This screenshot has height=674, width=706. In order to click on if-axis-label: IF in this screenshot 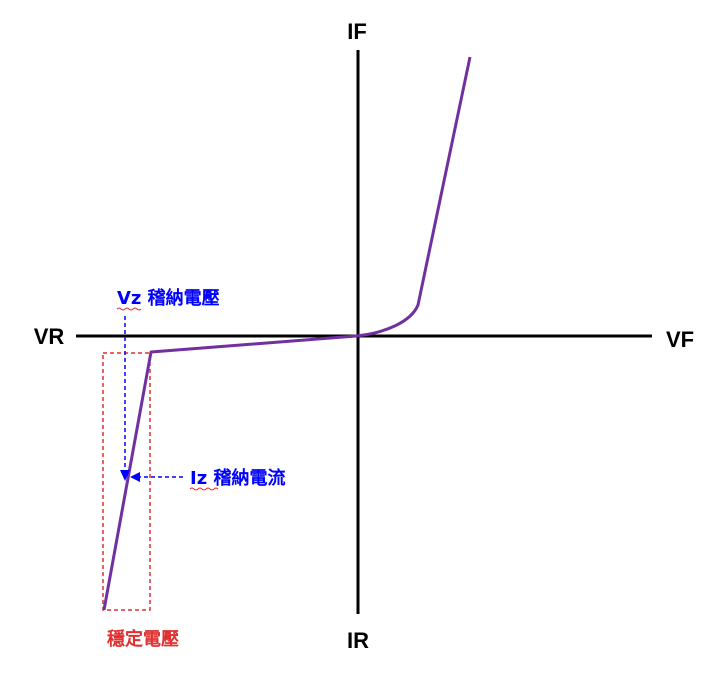, I will do `click(357, 31)`.